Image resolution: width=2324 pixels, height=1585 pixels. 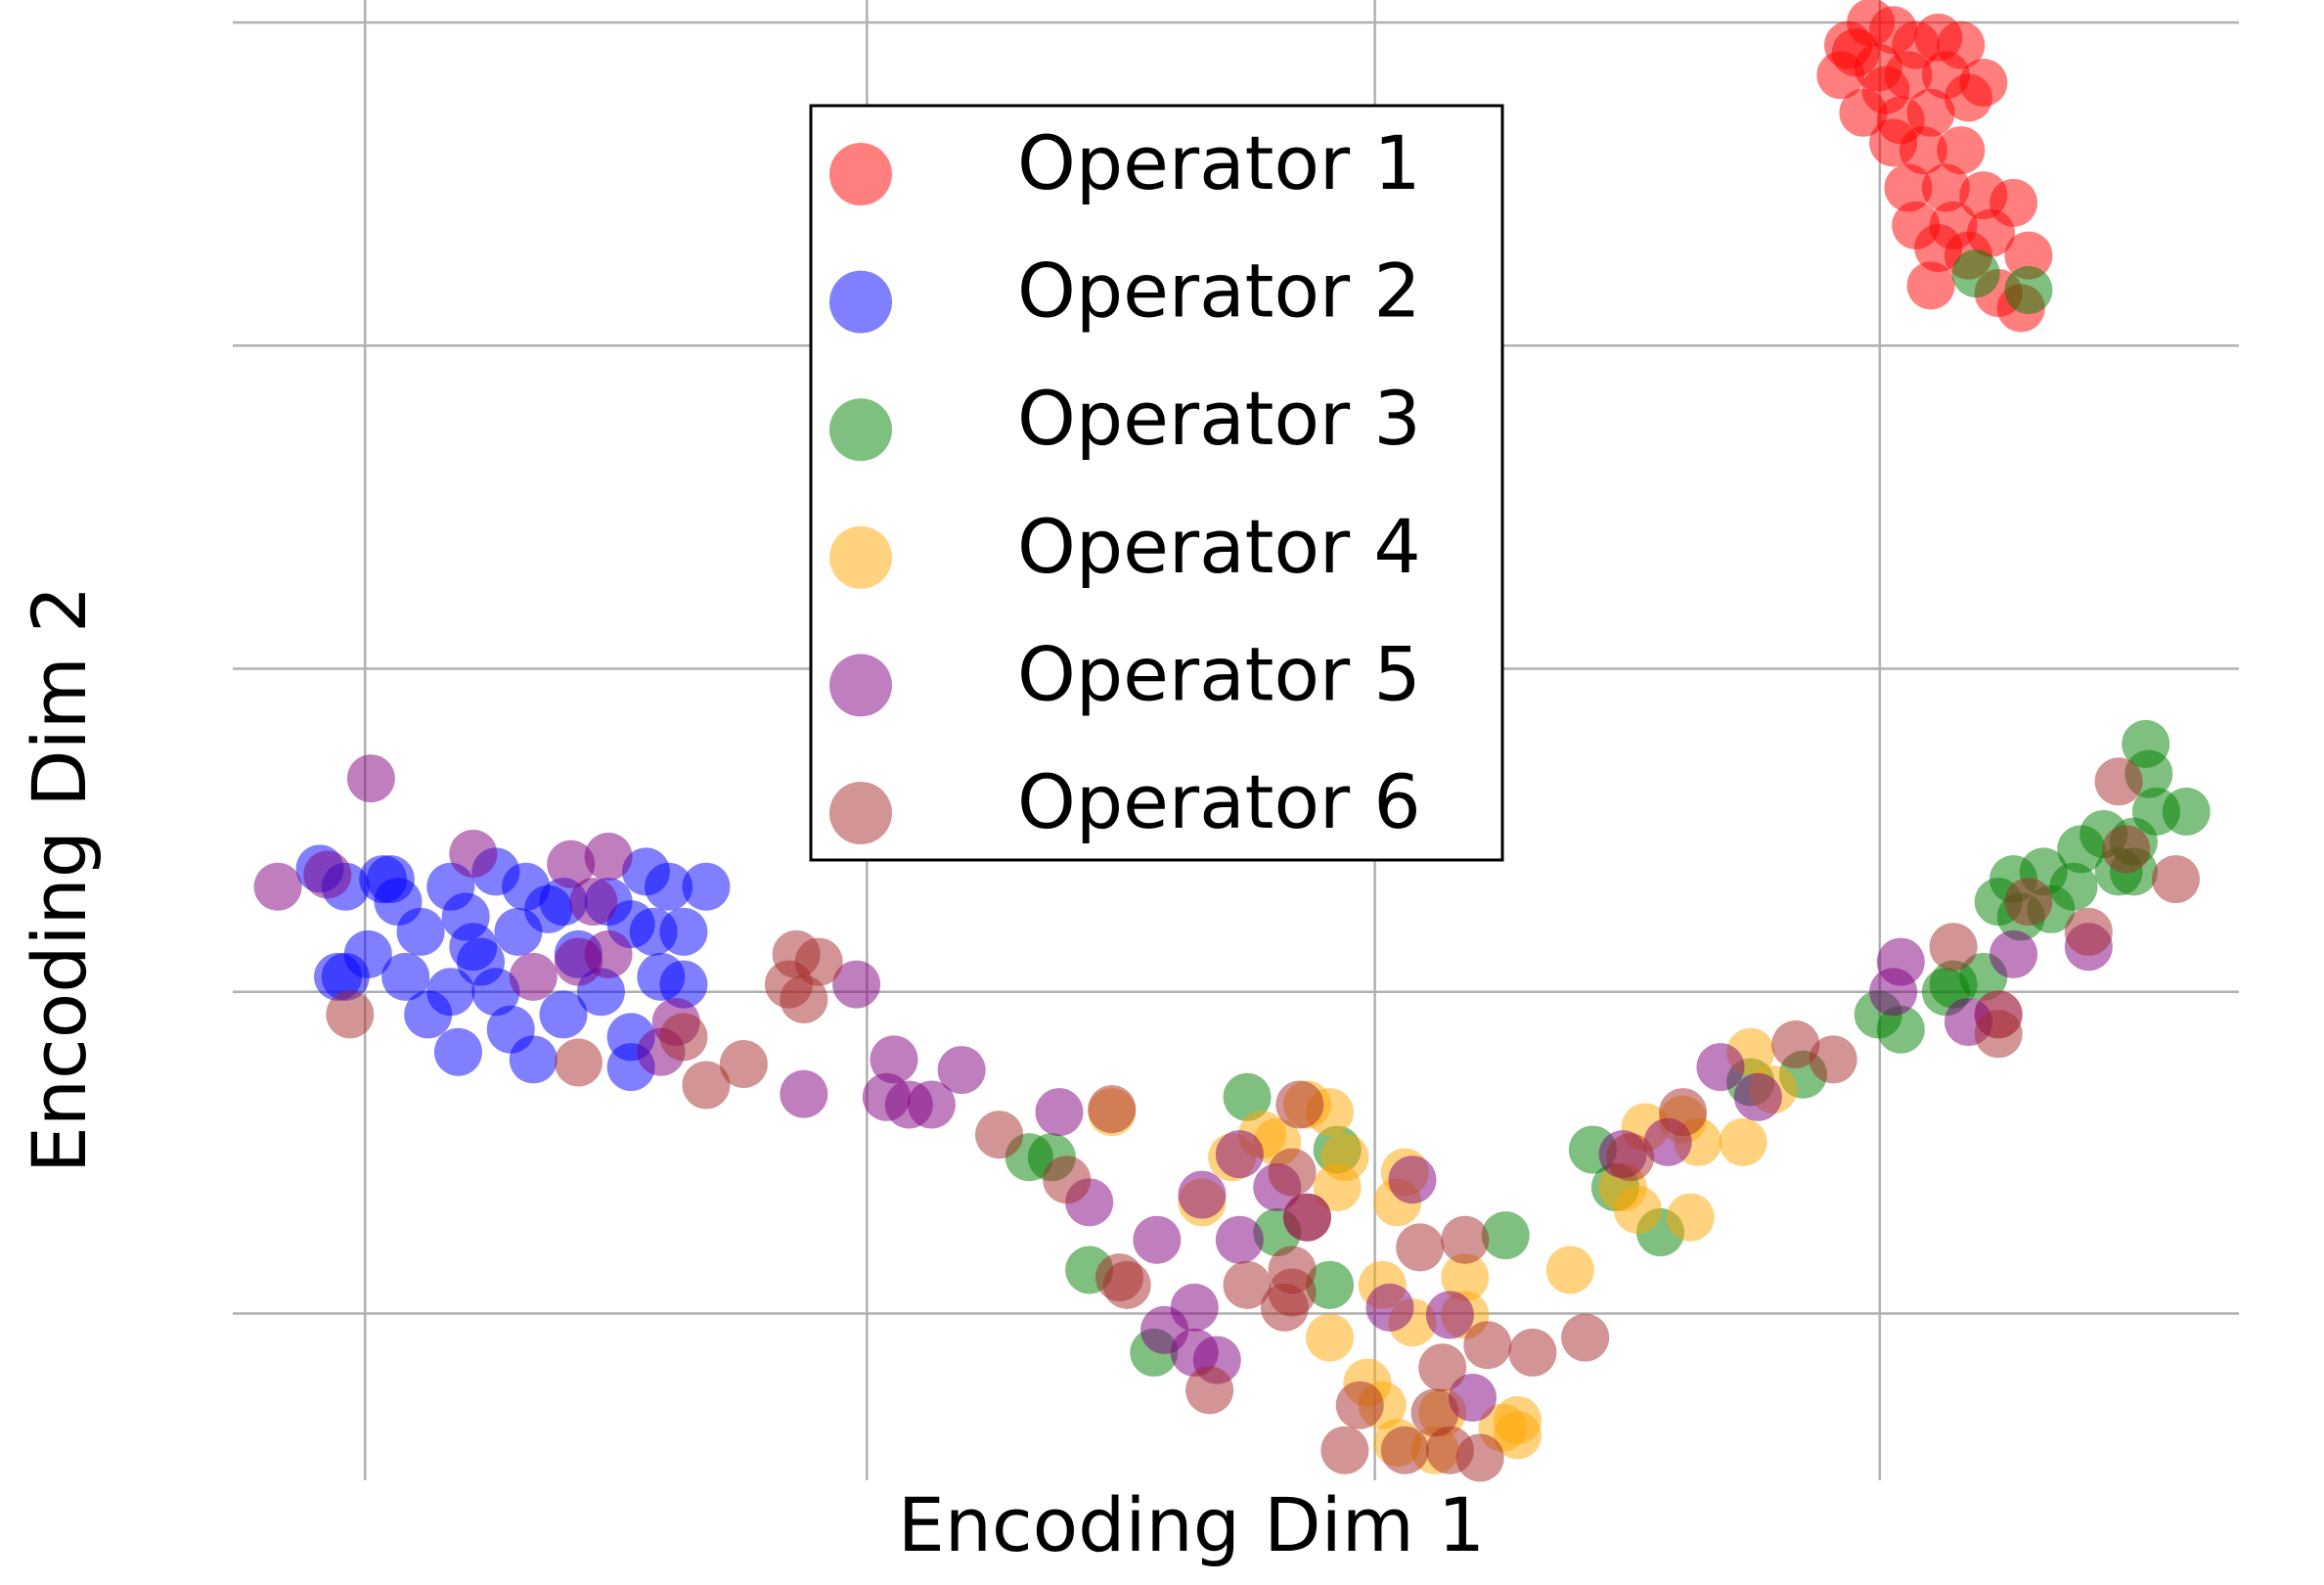 I want to click on legend-label: Operator 1, so click(x=1219, y=163).